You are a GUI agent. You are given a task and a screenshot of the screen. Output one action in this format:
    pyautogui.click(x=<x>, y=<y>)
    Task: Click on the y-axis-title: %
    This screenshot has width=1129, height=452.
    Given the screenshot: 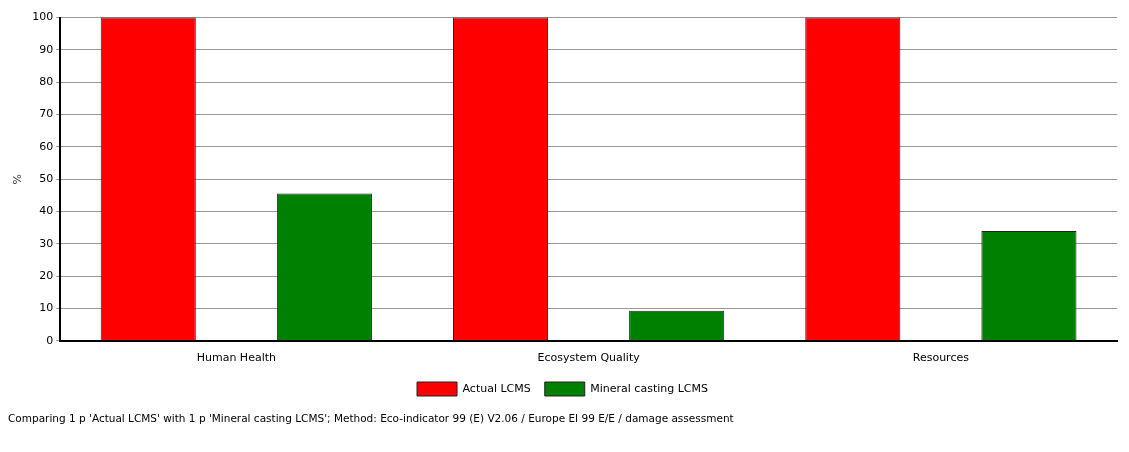 What is the action you would take?
    pyautogui.click(x=18, y=179)
    